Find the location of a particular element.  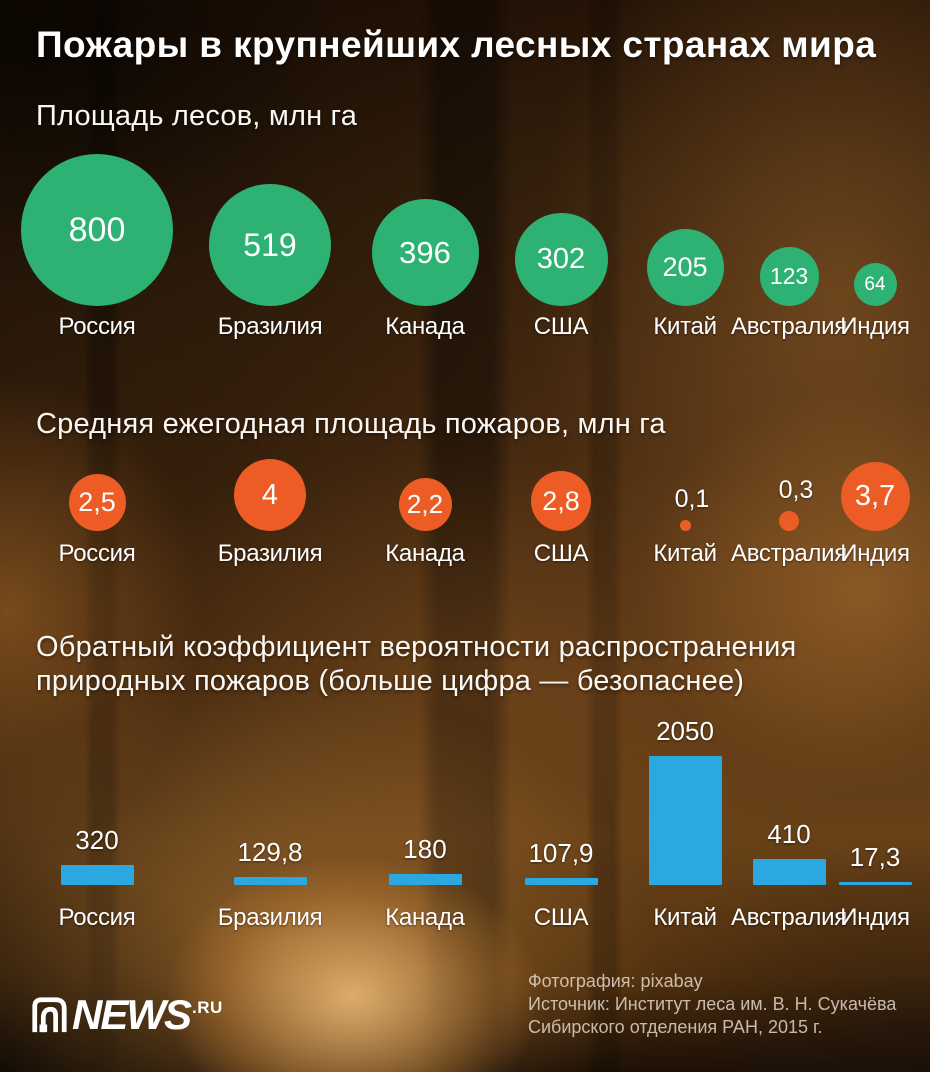

value-label: 2,5 is located at coordinates (97, 502).